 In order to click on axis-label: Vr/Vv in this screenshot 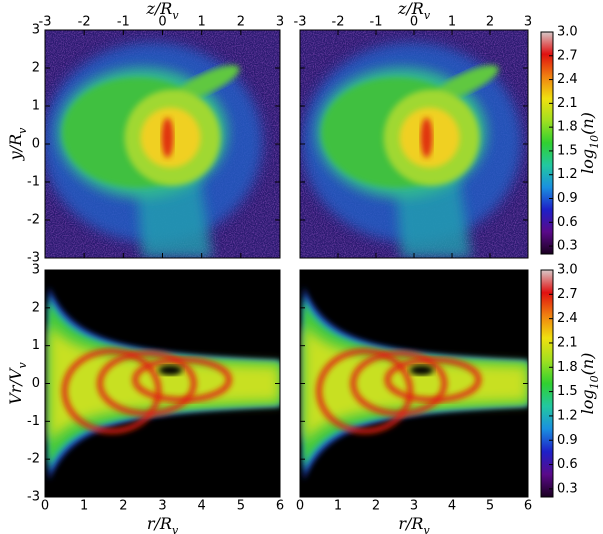, I will do `click(17, 383)`.